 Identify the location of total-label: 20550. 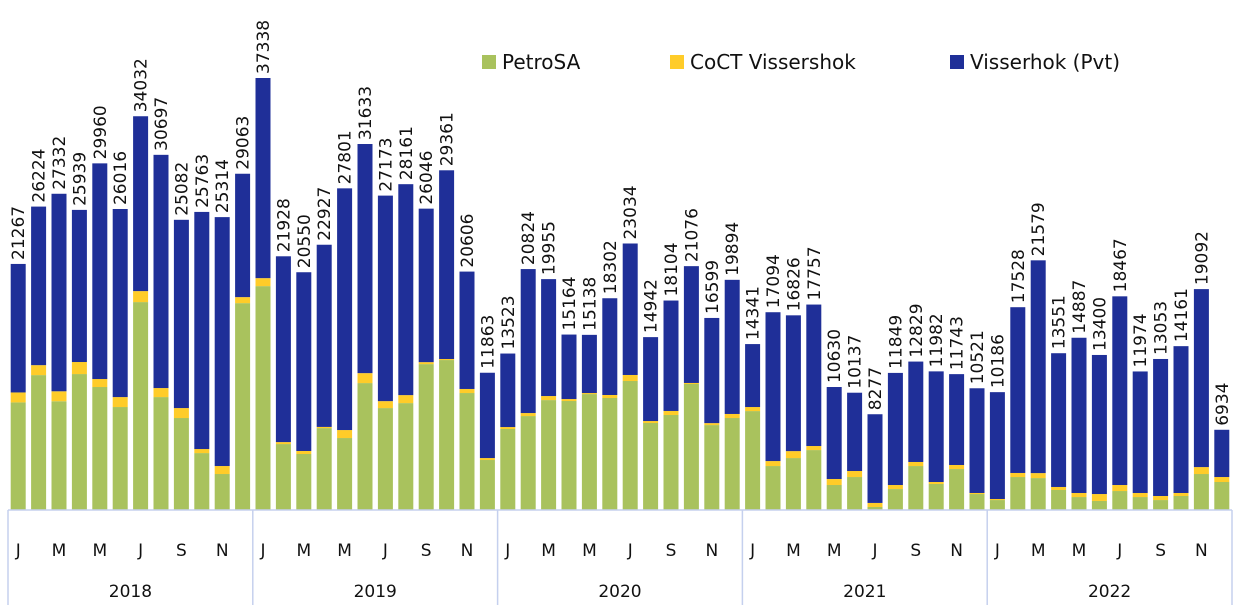
(305, 241).